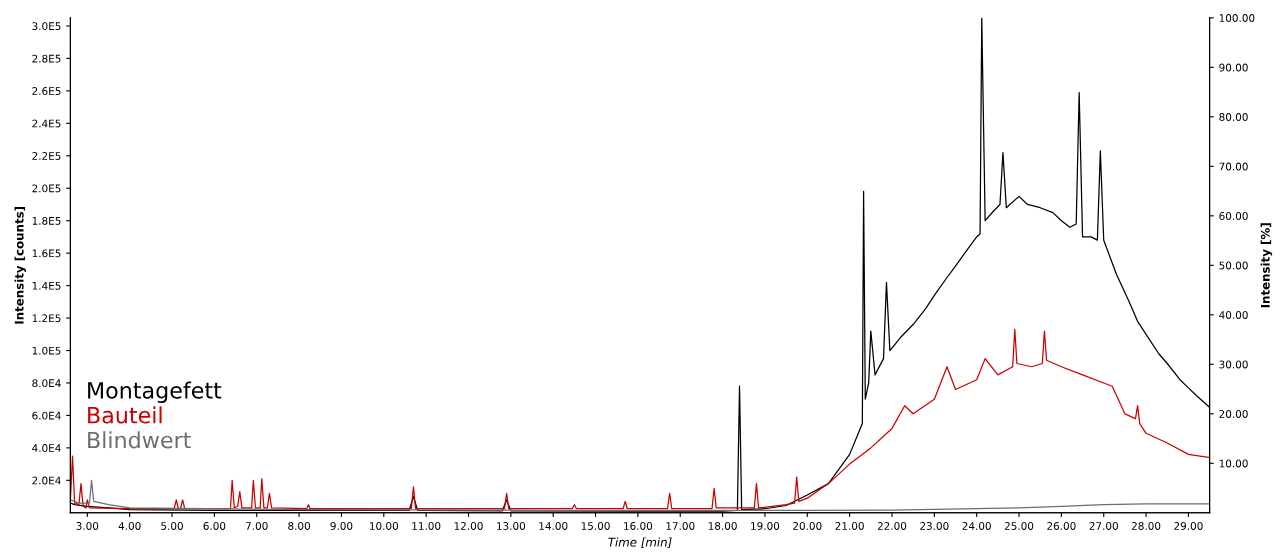 Image resolution: width=1280 pixels, height=558 pixels. I want to click on x-tick-label: 16.00, so click(638, 526).